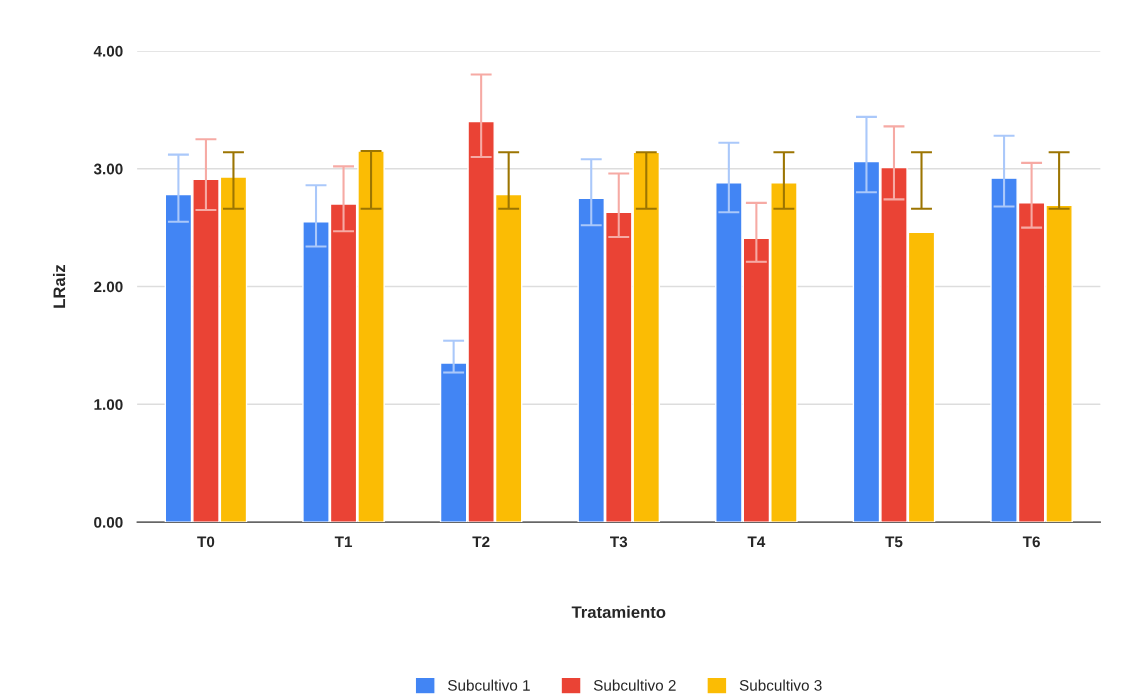 The height and width of the screenshot is (698, 1124). I want to click on y-tick-label: 1.00, so click(108, 404).